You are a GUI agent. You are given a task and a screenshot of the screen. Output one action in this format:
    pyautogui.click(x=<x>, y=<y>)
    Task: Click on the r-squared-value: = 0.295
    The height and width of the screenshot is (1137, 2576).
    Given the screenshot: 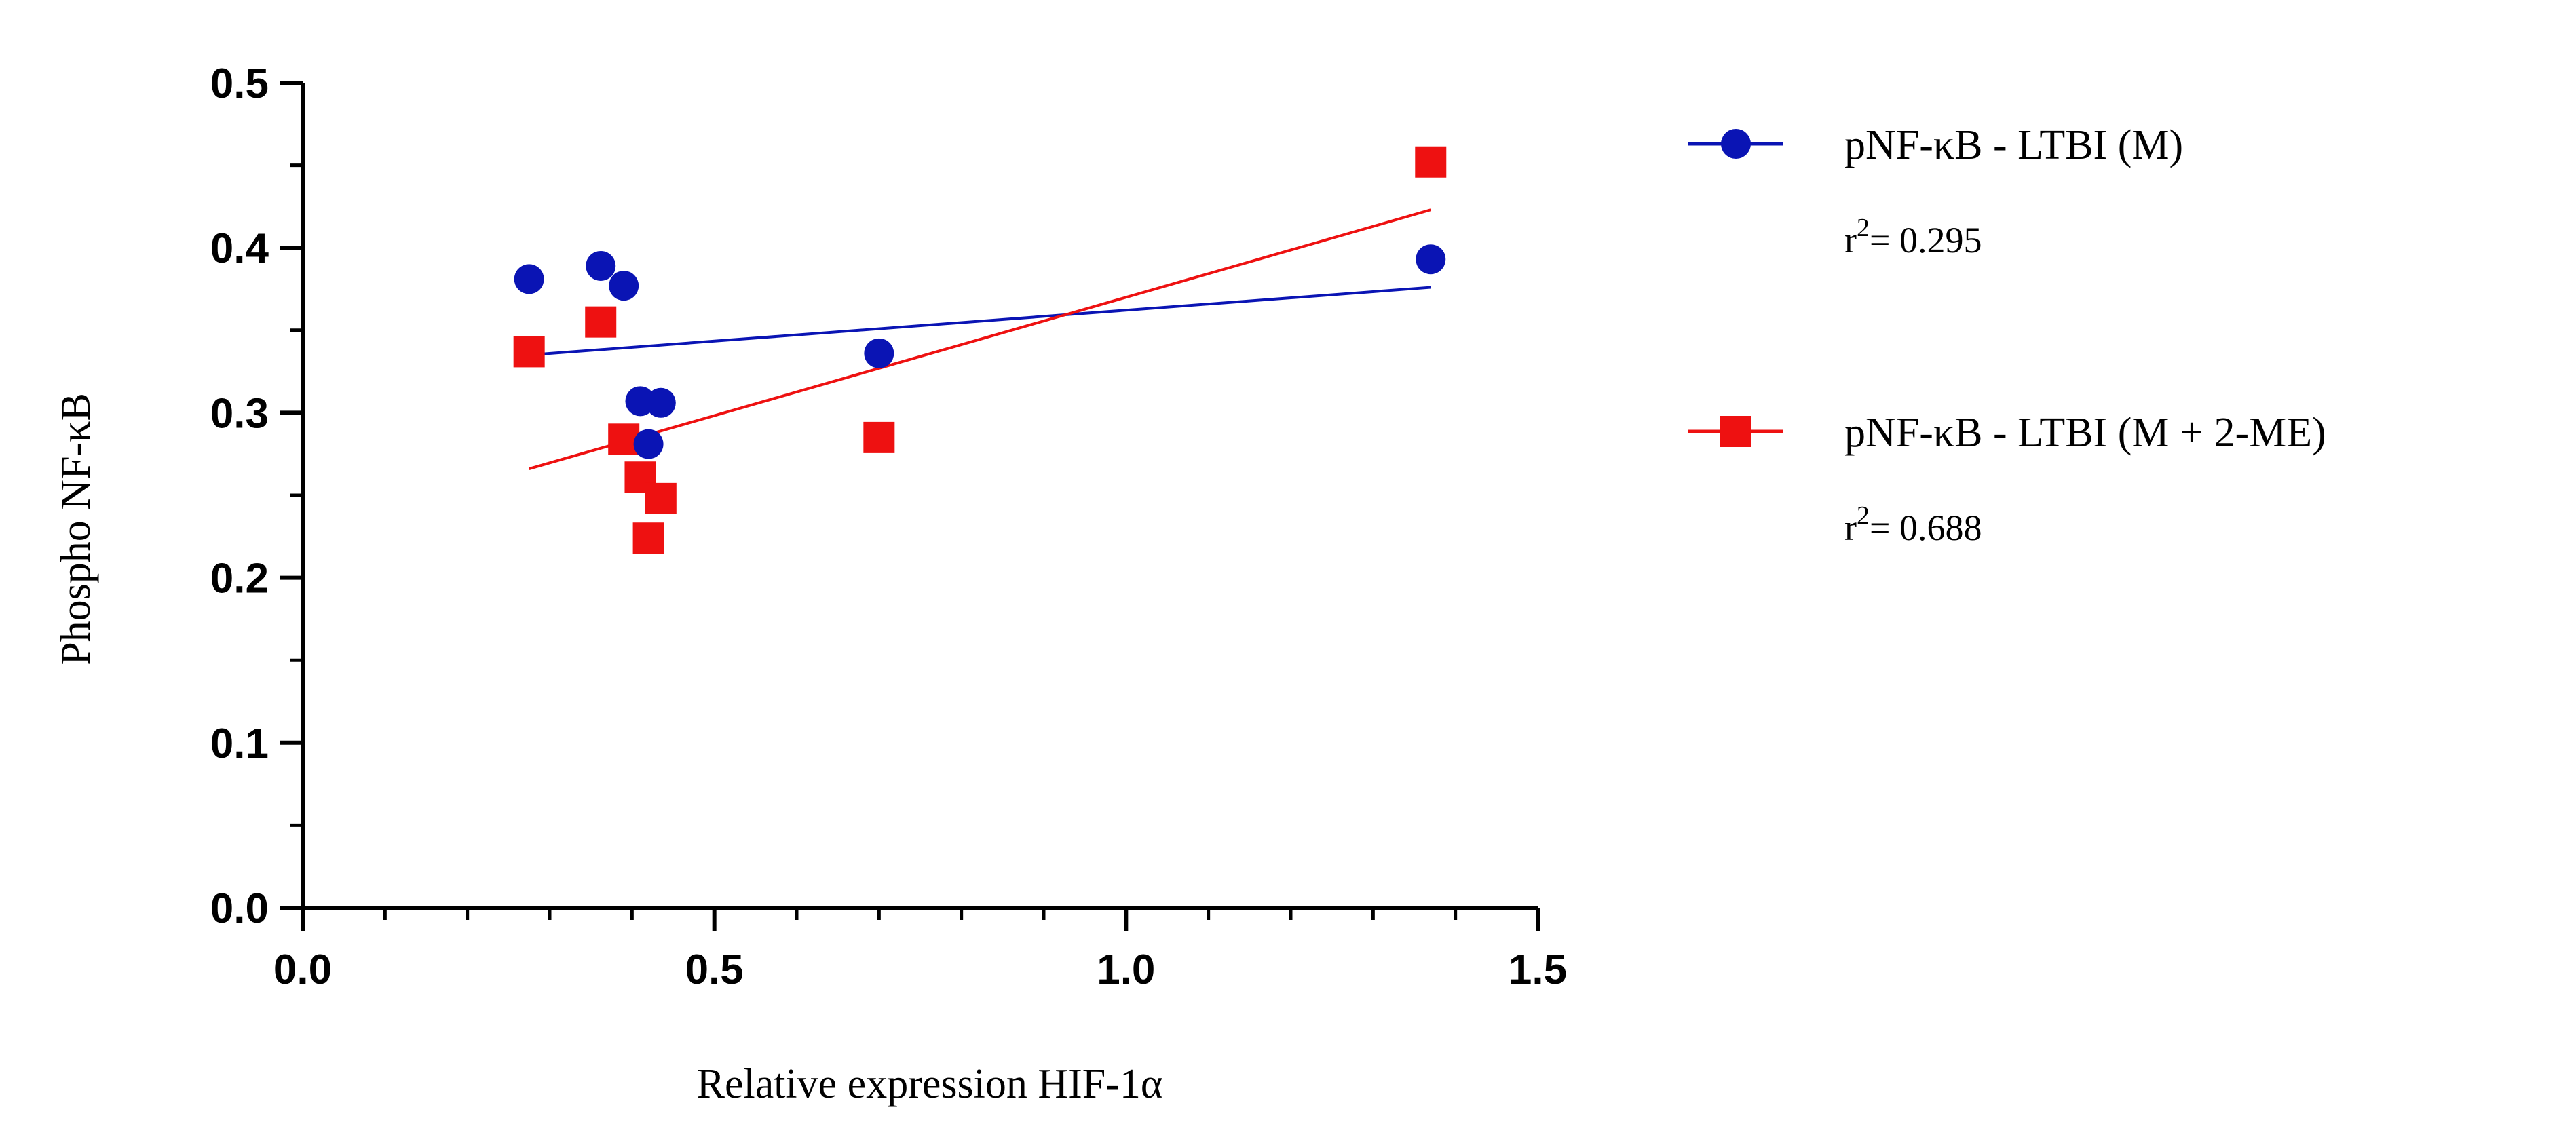 What is the action you would take?
    pyautogui.click(x=1926, y=240)
    